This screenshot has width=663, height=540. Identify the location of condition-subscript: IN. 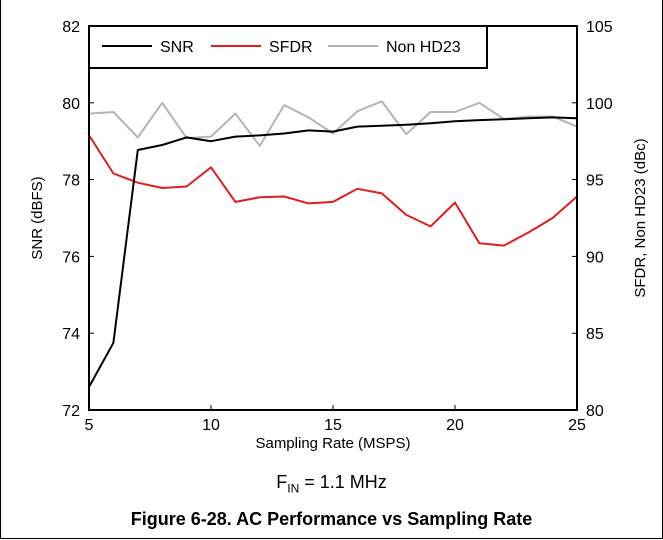
(293, 488).